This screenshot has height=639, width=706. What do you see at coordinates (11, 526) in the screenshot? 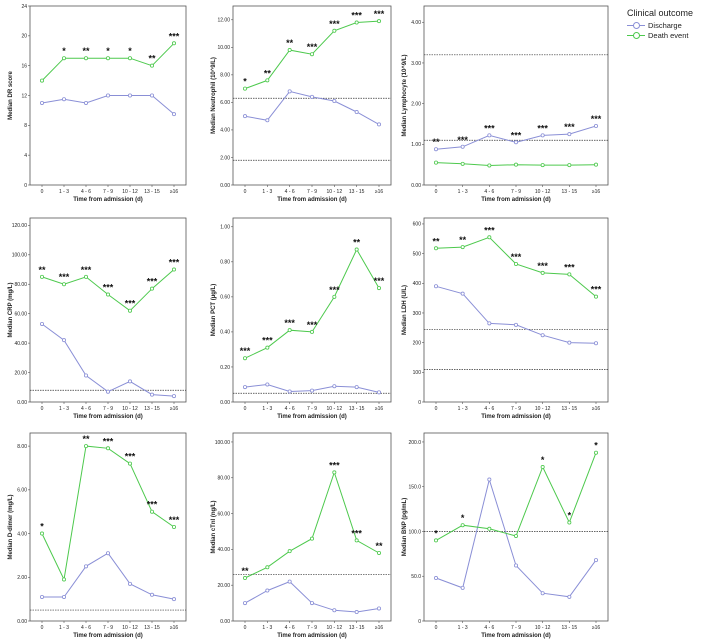
I see `y-axis-label: Median D-dimer (mg/L)` at bounding box center [11, 526].